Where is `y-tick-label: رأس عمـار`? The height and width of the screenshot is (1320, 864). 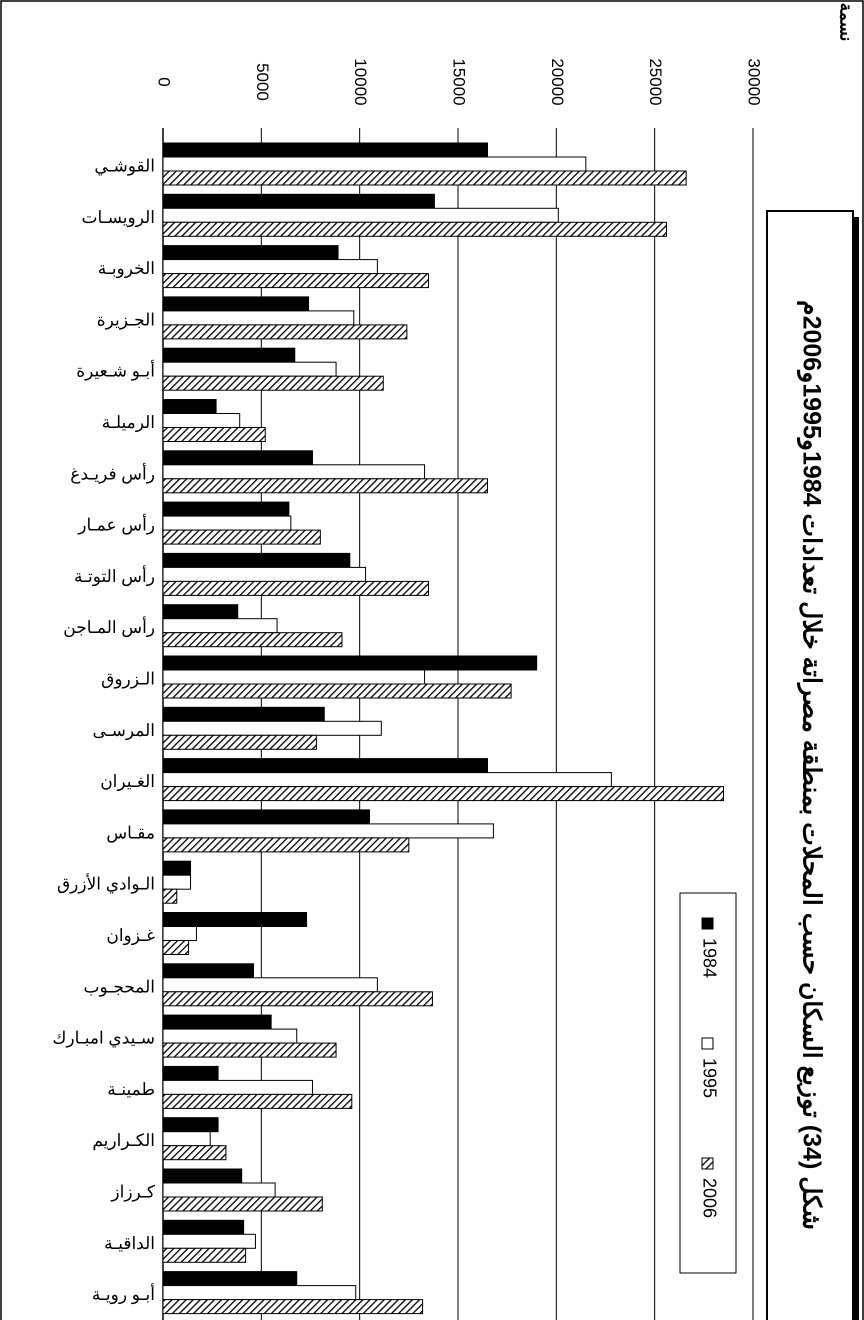 y-tick-label: رأس عمـار is located at coordinates (116, 525).